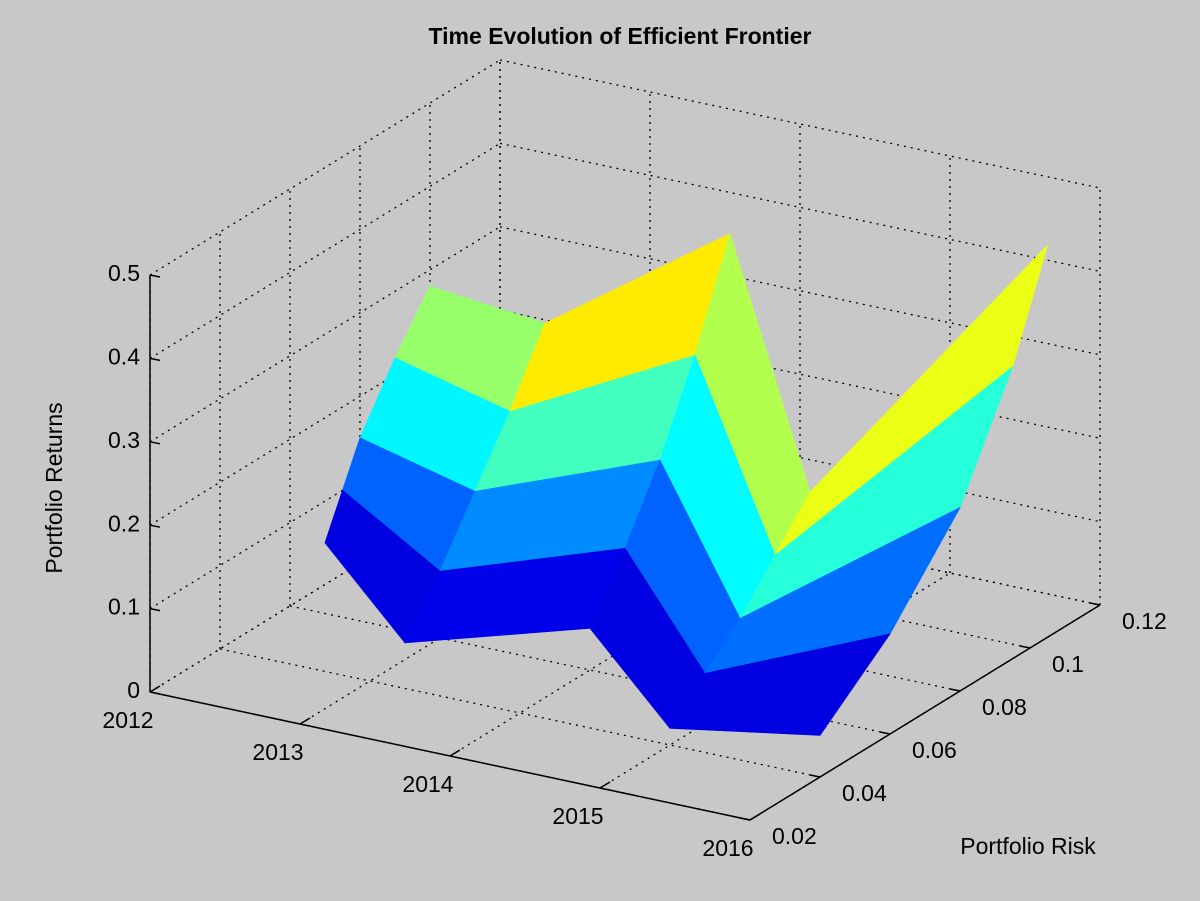  What do you see at coordinates (577, 816) in the screenshot?
I see `x-tick-label: 2015` at bounding box center [577, 816].